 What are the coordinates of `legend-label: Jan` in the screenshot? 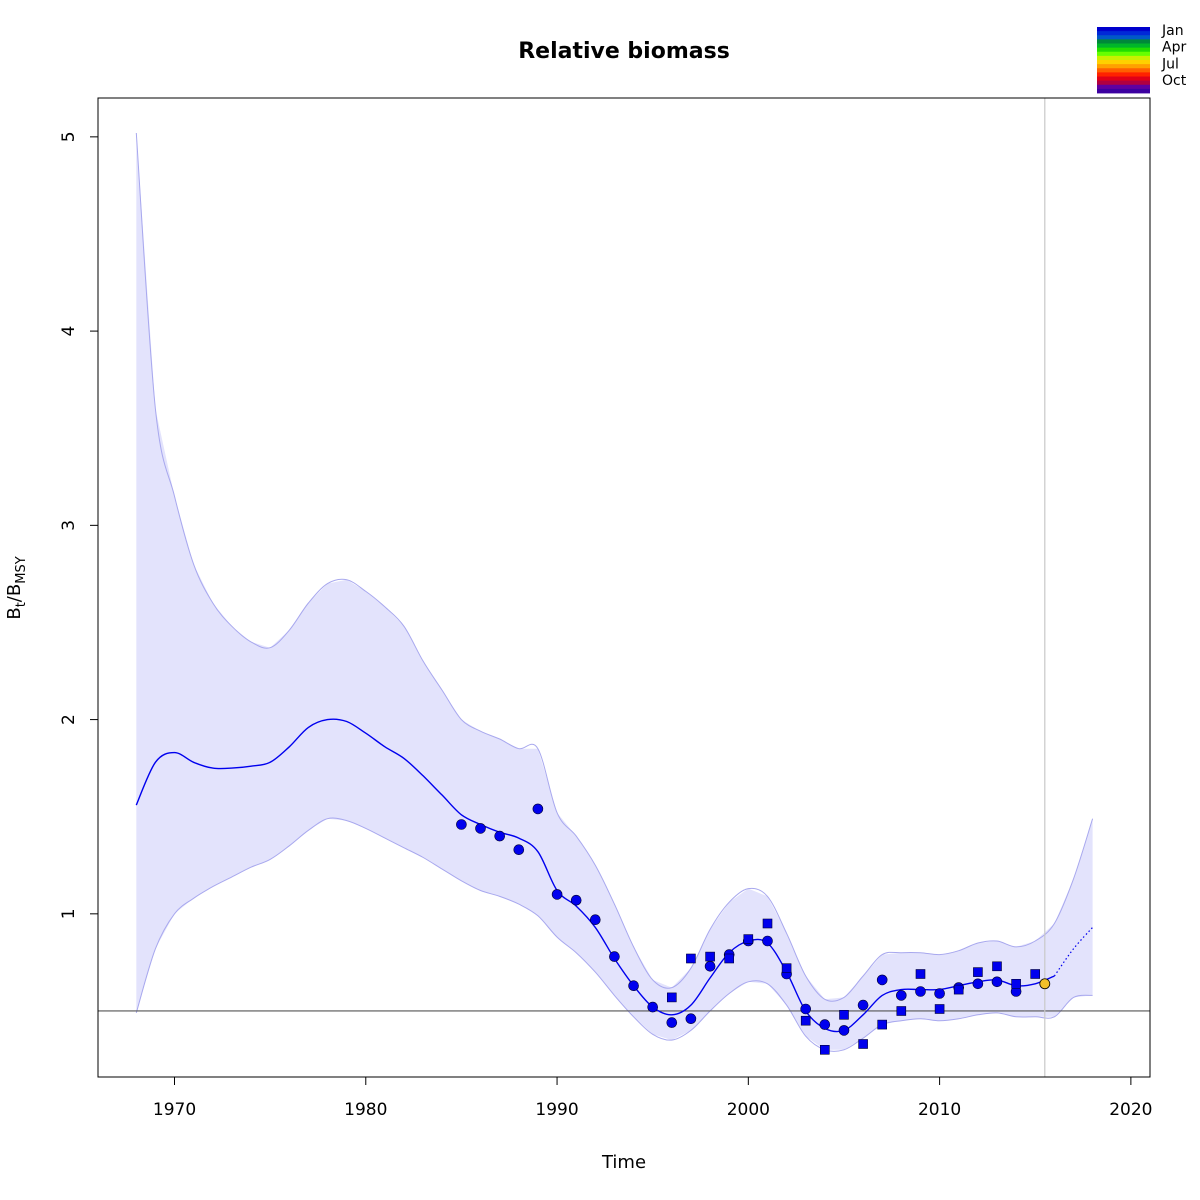 It's located at (1172, 31).